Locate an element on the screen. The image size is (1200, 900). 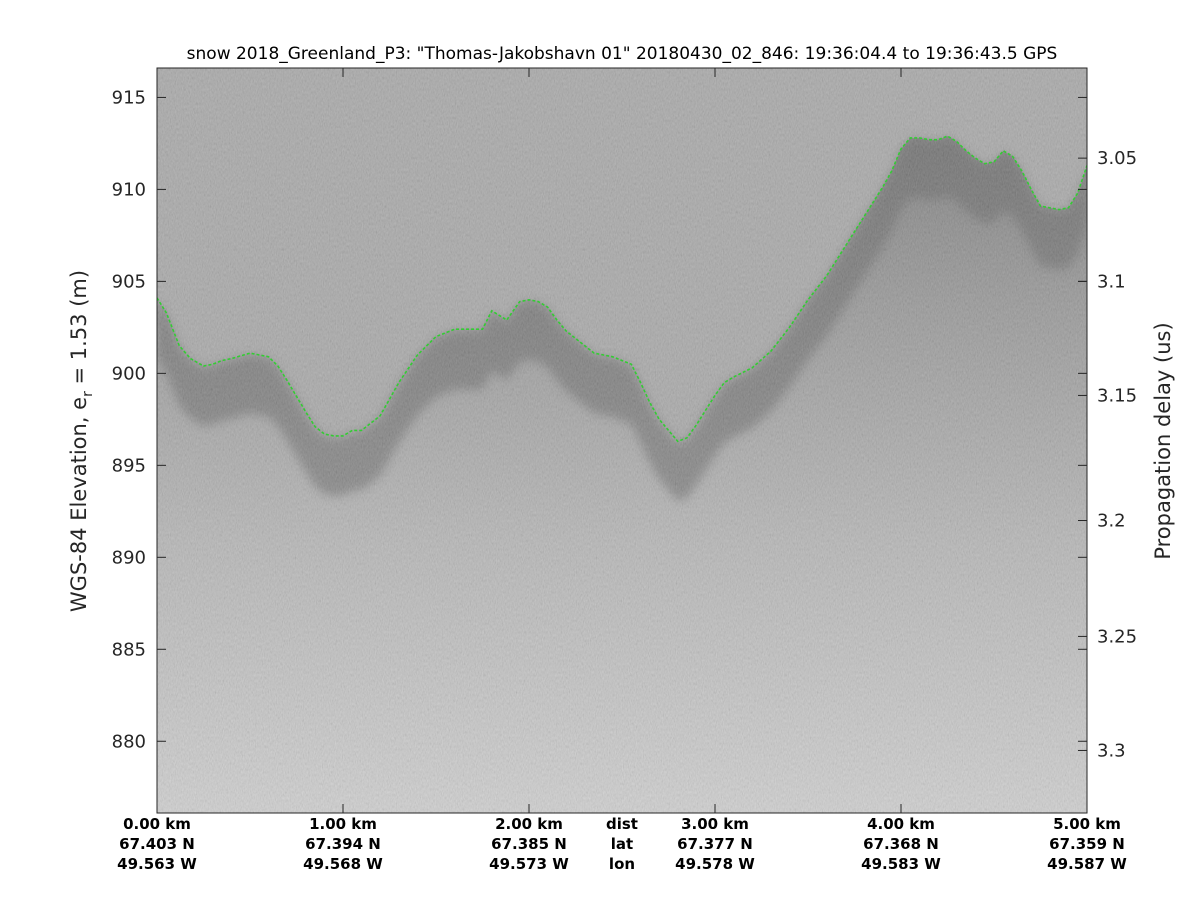
left-tick-label: 895 is located at coordinates (129, 465).